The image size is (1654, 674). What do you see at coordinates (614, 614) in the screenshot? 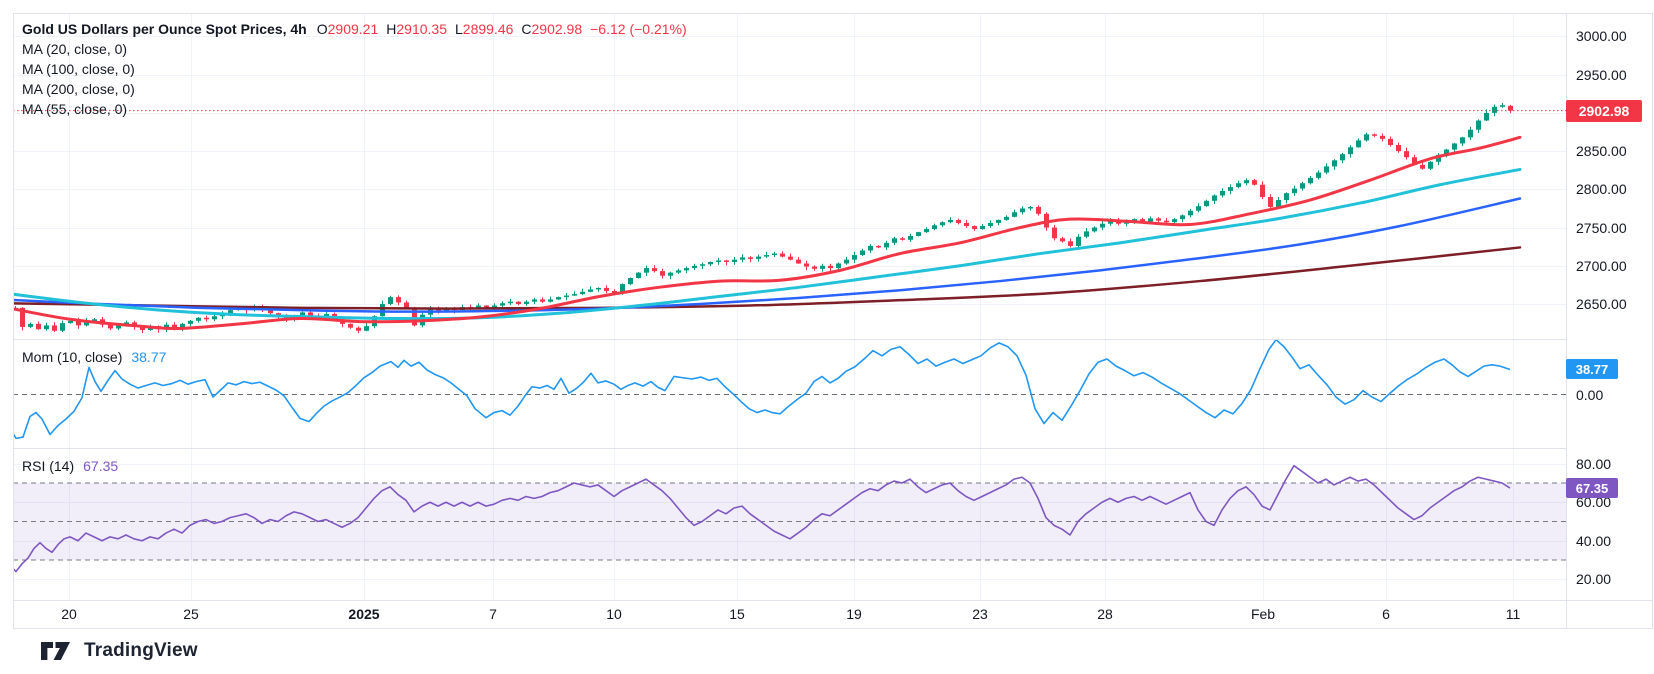
I see `time-tick-label: 10` at bounding box center [614, 614].